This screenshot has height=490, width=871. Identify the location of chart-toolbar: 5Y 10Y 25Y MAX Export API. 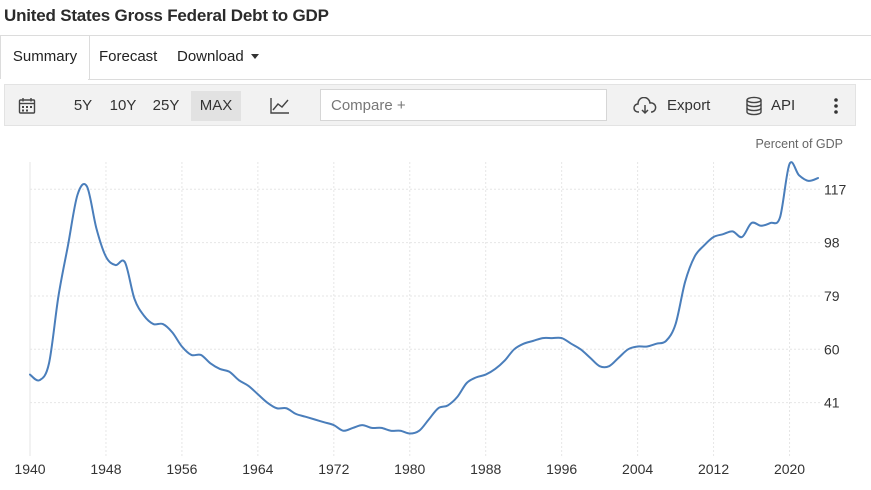
(430, 105).